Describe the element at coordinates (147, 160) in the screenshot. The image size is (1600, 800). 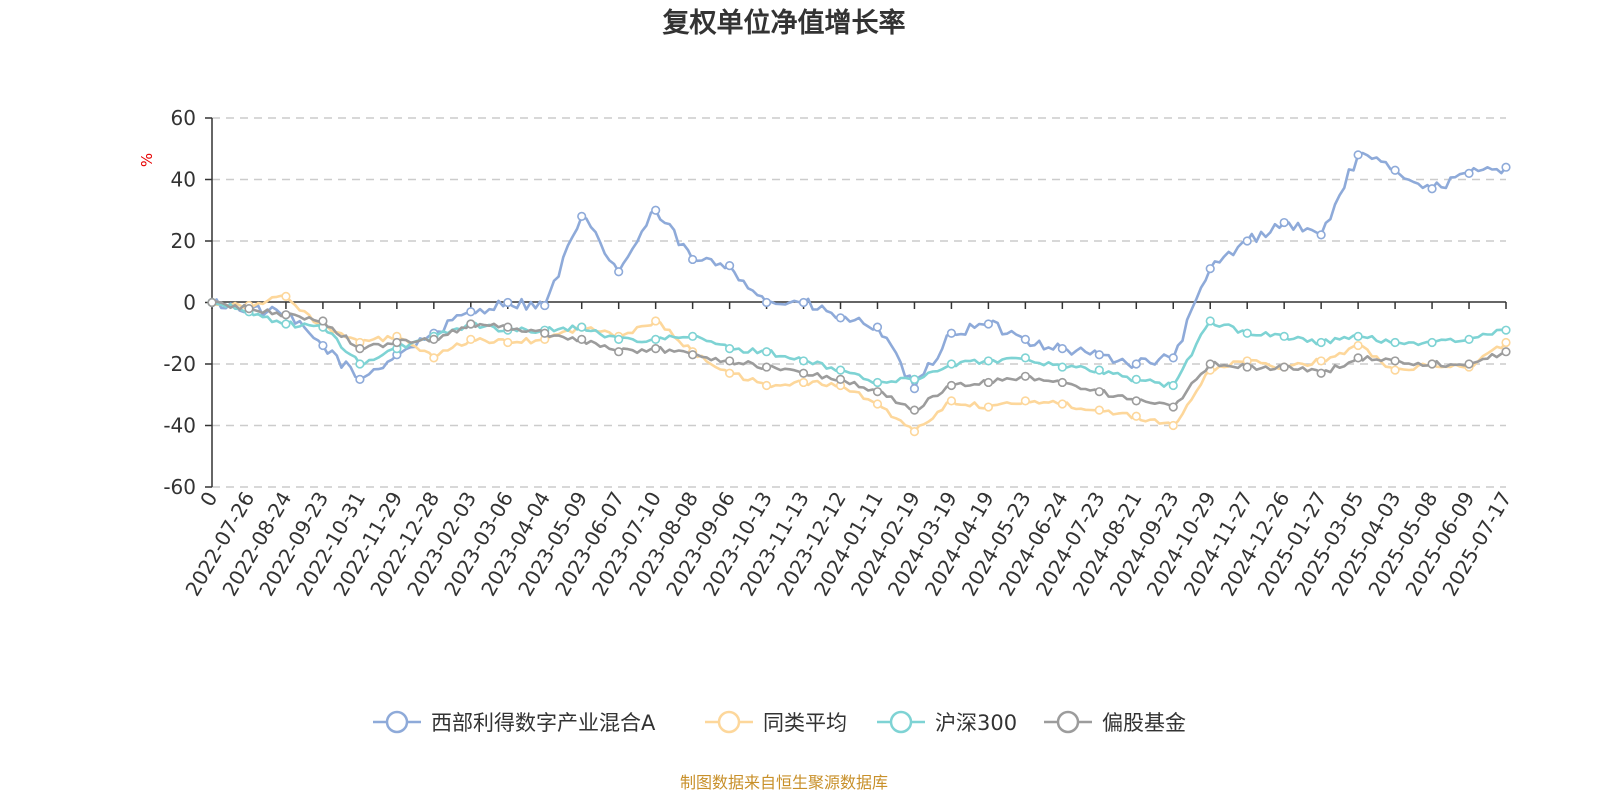
I see `y-axis-unit-label: %` at that location.